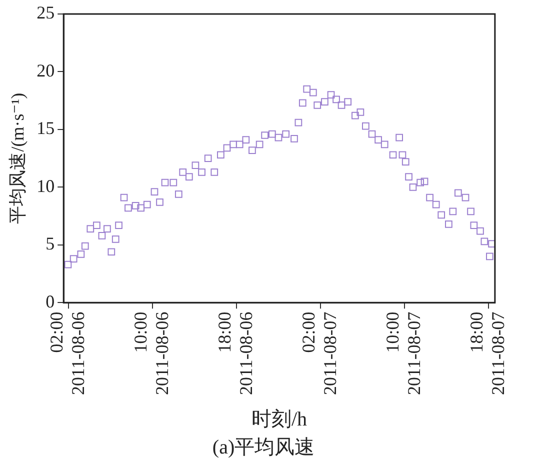 Image resolution: width=535 pixels, height=464 pixels. Describe the element at coordinates (50, 301) in the screenshot. I see `y-tick-label: 0` at that location.